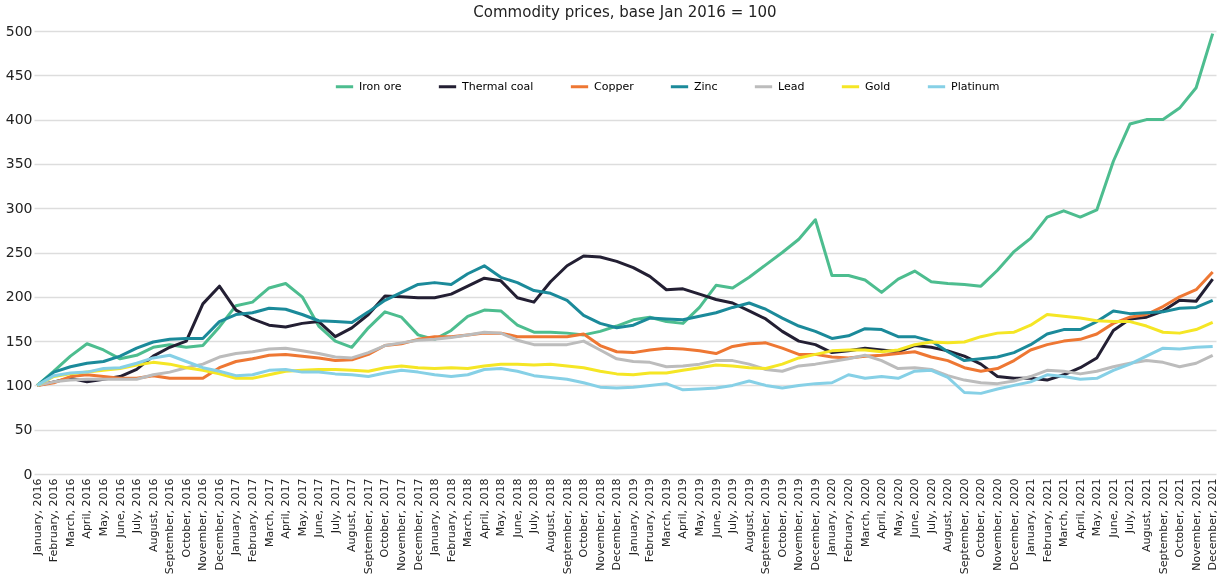 The width and height of the screenshot is (1223, 579). Describe the element at coordinates (799, 524) in the screenshot. I see `x-tick-label: November, 2019` at that location.